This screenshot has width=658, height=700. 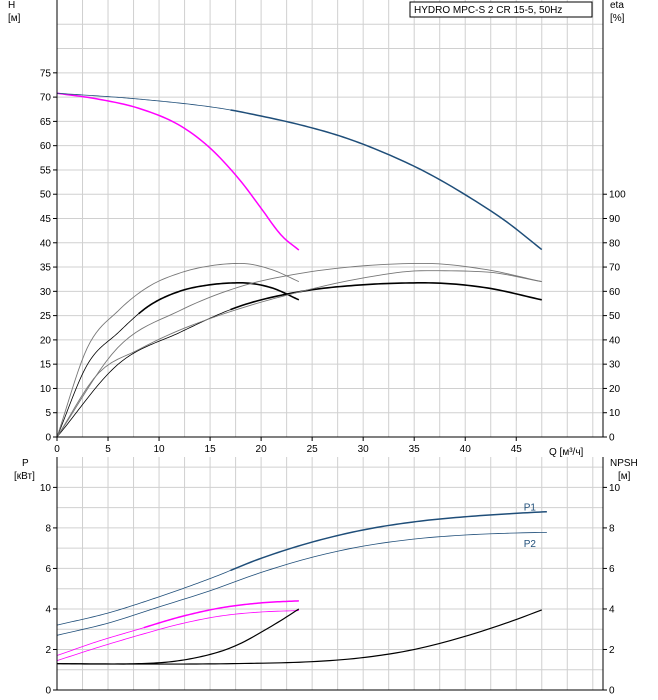 I want to click on annotation-p2: P2, so click(x=530, y=544).